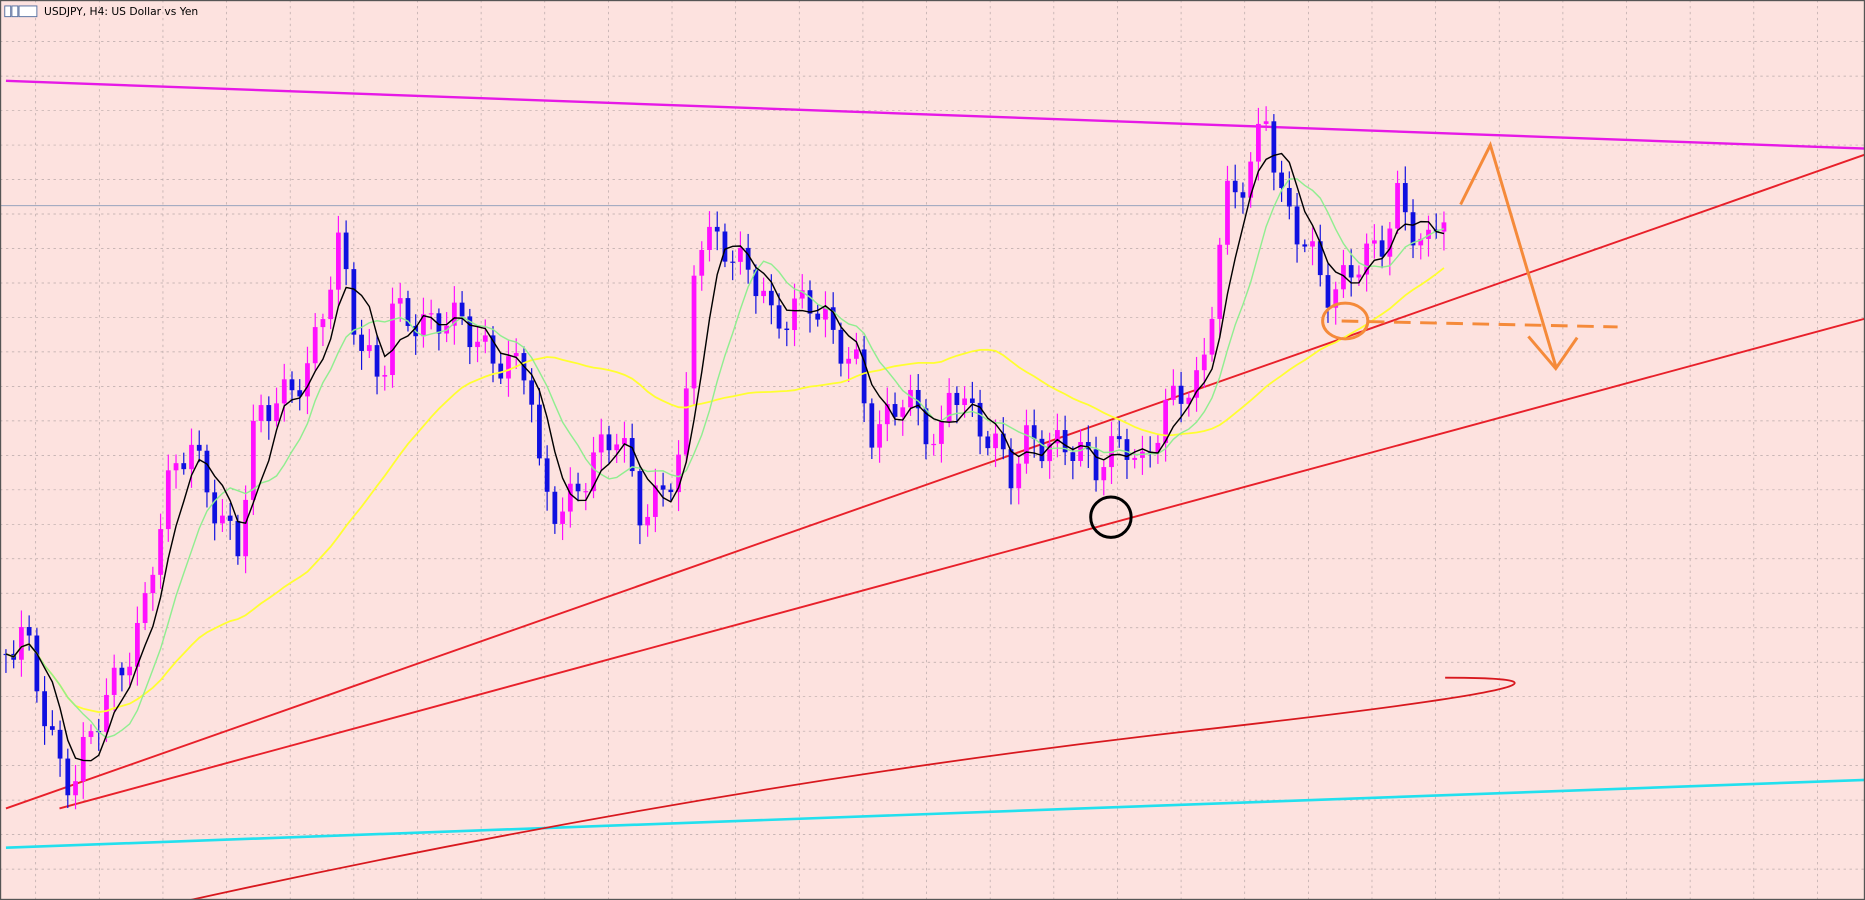 The height and width of the screenshot is (900, 1865). I want to click on trendline-magenta, so click(935, 114).